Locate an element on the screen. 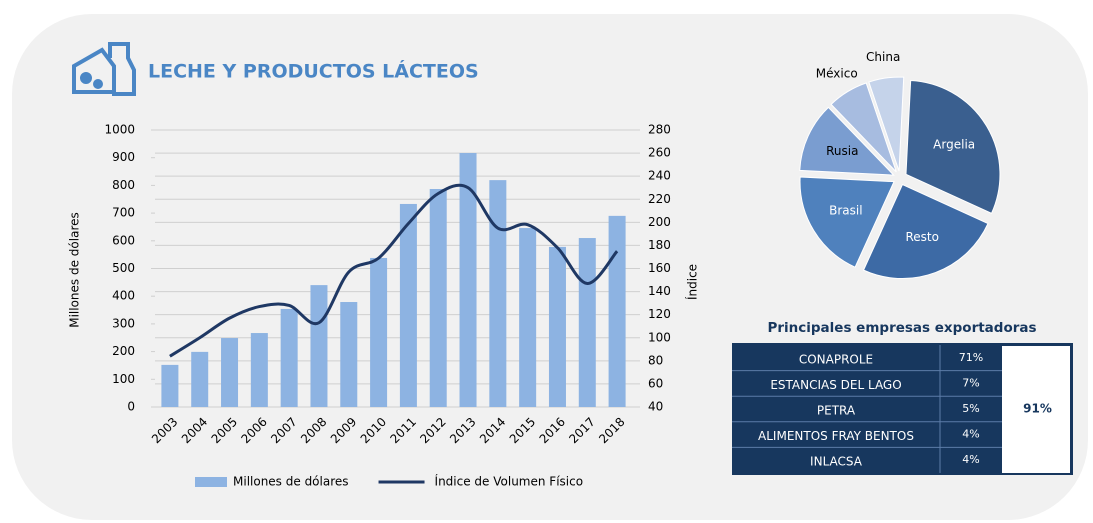 The width and height of the screenshot is (1093, 523). pie-label: México is located at coordinates (837, 74).